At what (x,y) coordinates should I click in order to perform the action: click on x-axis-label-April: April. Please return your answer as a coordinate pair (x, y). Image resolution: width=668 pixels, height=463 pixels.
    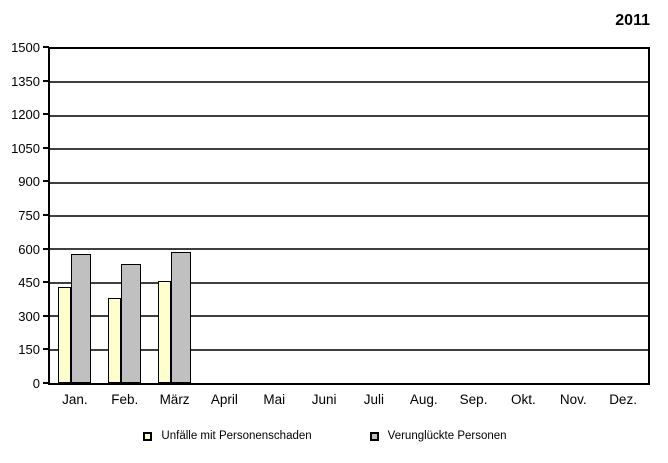
    Looking at the image, I should click on (224, 399).